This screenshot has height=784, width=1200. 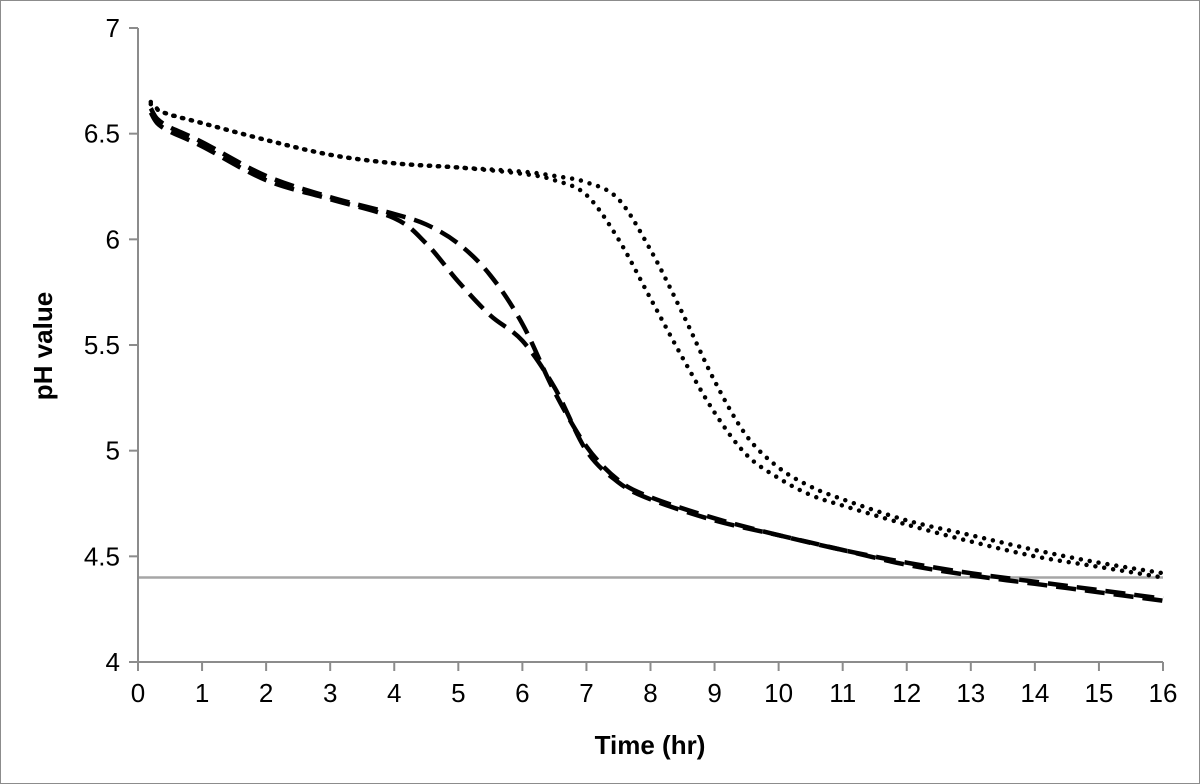 What do you see at coordinates (202, 693) in the screenshot?
I see `x-tick-label: 1` at bounding box center [202, 693].